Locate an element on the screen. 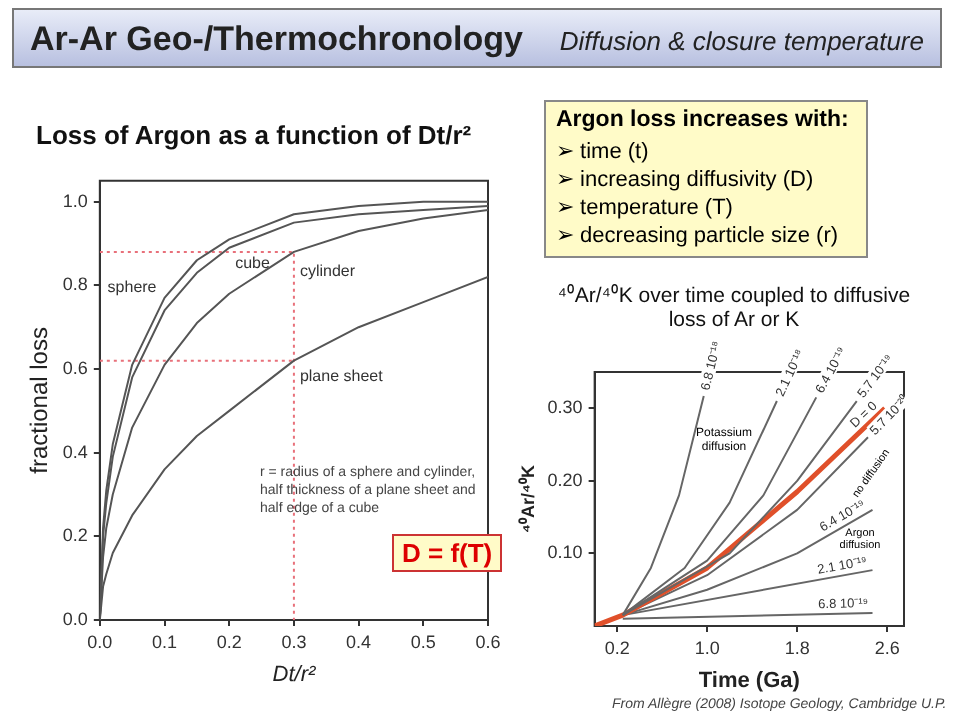 This screenshot has width=958, height=718. y-tick-label: 0.0 is located at coordinates (75, 618).